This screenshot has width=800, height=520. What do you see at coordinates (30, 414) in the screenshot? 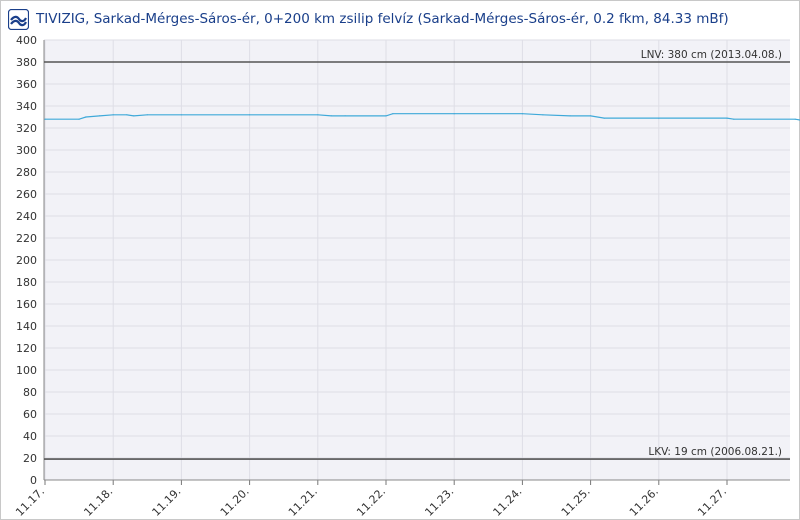
I see `y-tick-label: 60` at bounding box center [30, 414].